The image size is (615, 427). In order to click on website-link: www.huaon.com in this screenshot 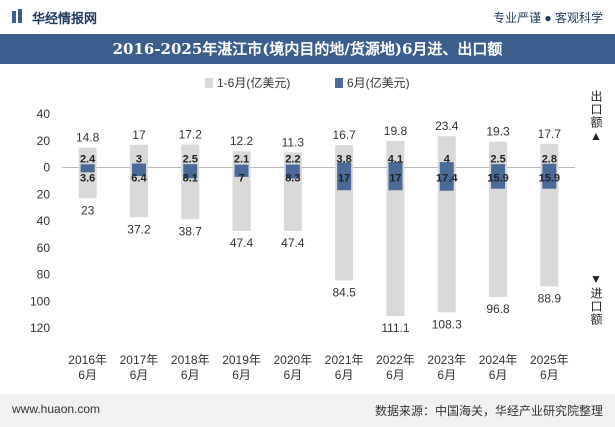, I will do `click(56, 409)`.